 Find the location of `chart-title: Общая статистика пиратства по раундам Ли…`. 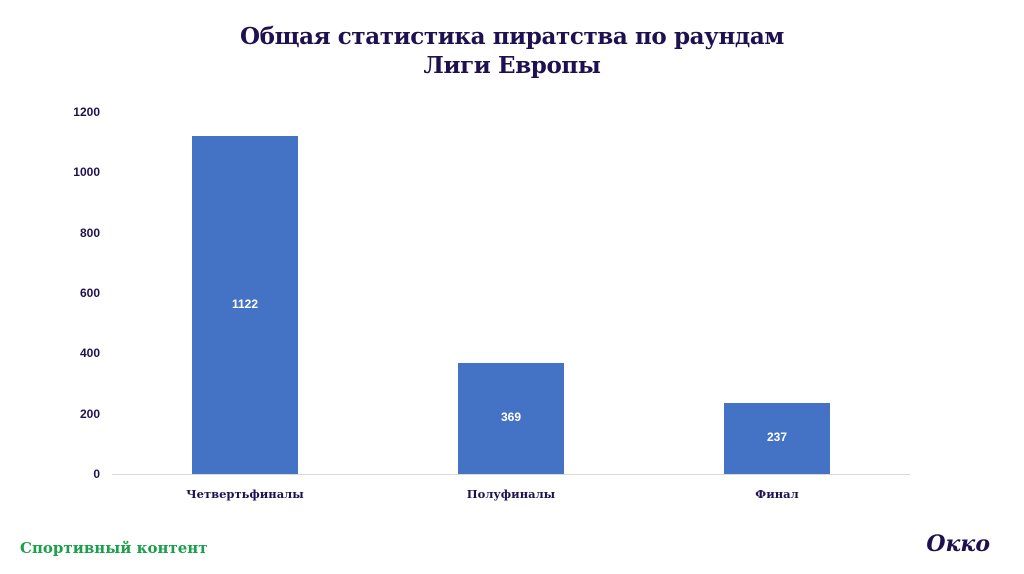

chart-title: Общая статистика пиратства по раундам Ли… is located at coordinates (512, 51).